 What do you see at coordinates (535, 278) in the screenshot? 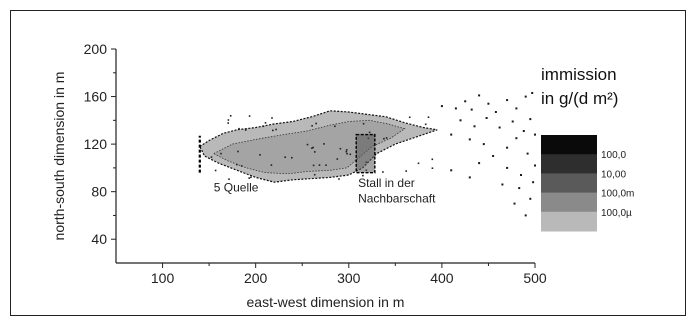
I see `x-tick-label: 500` at bounding box center [535, 278].